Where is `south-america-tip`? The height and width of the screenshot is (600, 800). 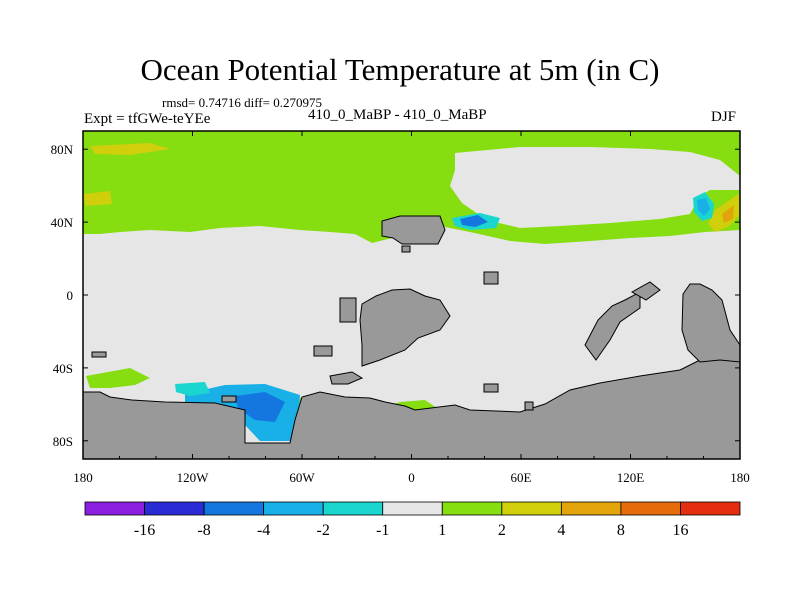 south-america-tip is located at coordinates (346, 378).